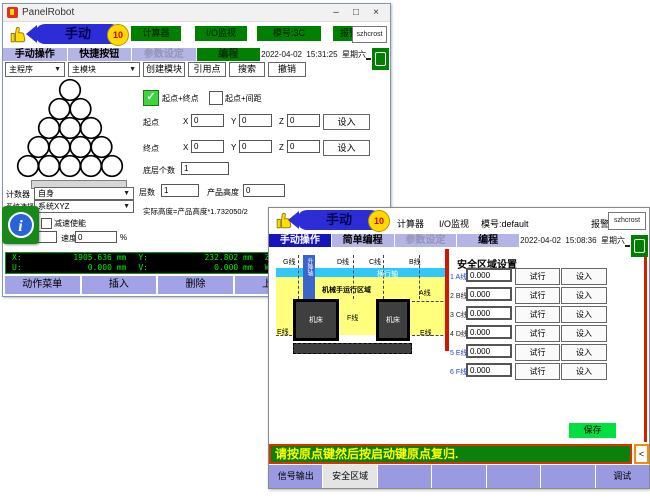  Describe the element at coordinates (84, 206) in the screenshot. I see `coordinate-system-select: 系统XYZ` at that location.